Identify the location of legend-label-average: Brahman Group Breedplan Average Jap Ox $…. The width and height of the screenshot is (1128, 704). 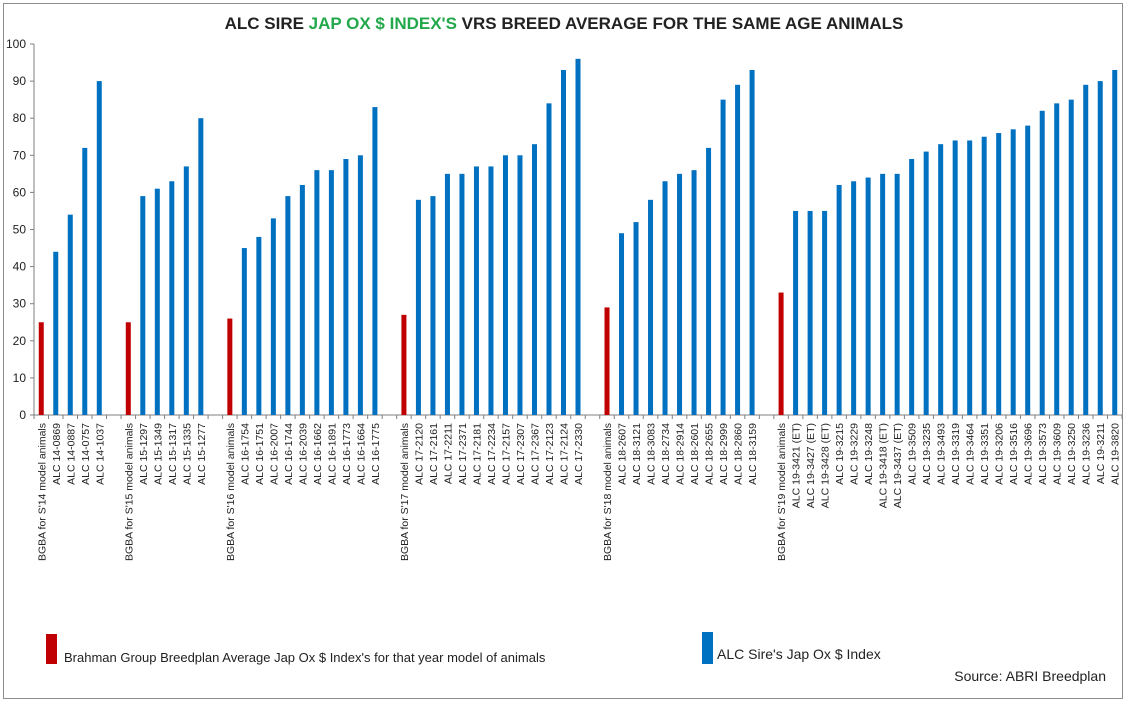
(305, 657).